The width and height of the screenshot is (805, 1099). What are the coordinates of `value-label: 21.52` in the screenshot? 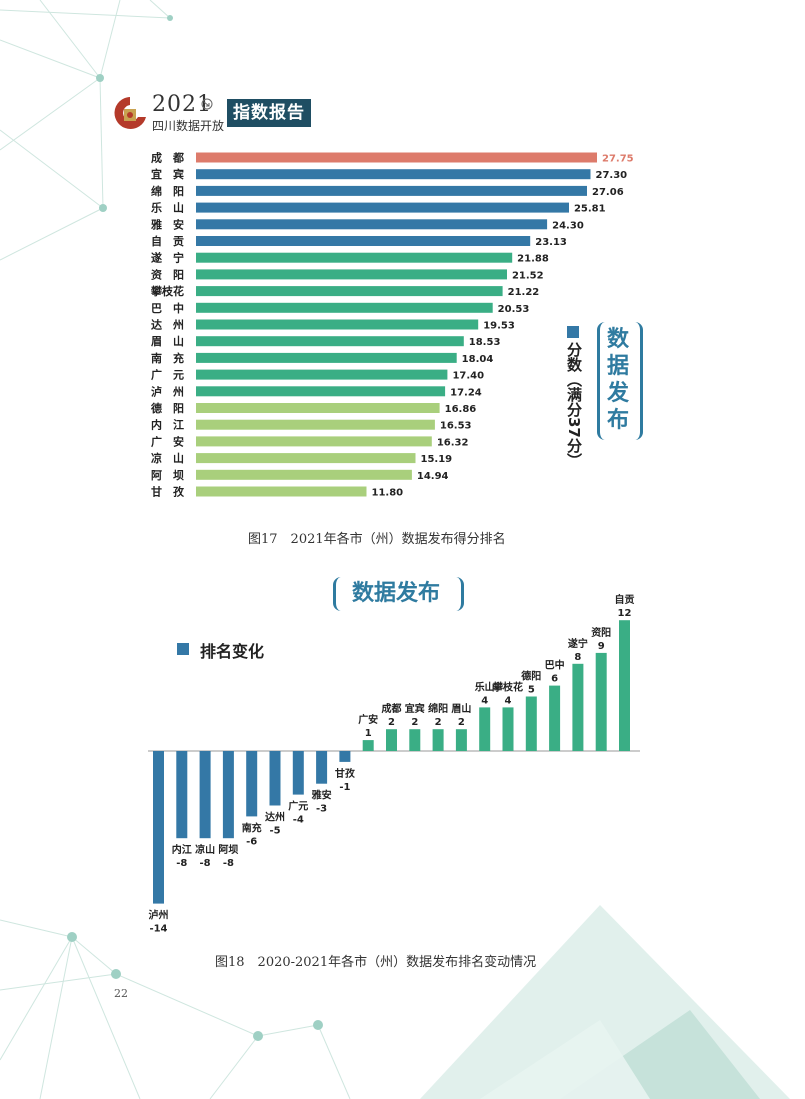 It's located at (528, 275).